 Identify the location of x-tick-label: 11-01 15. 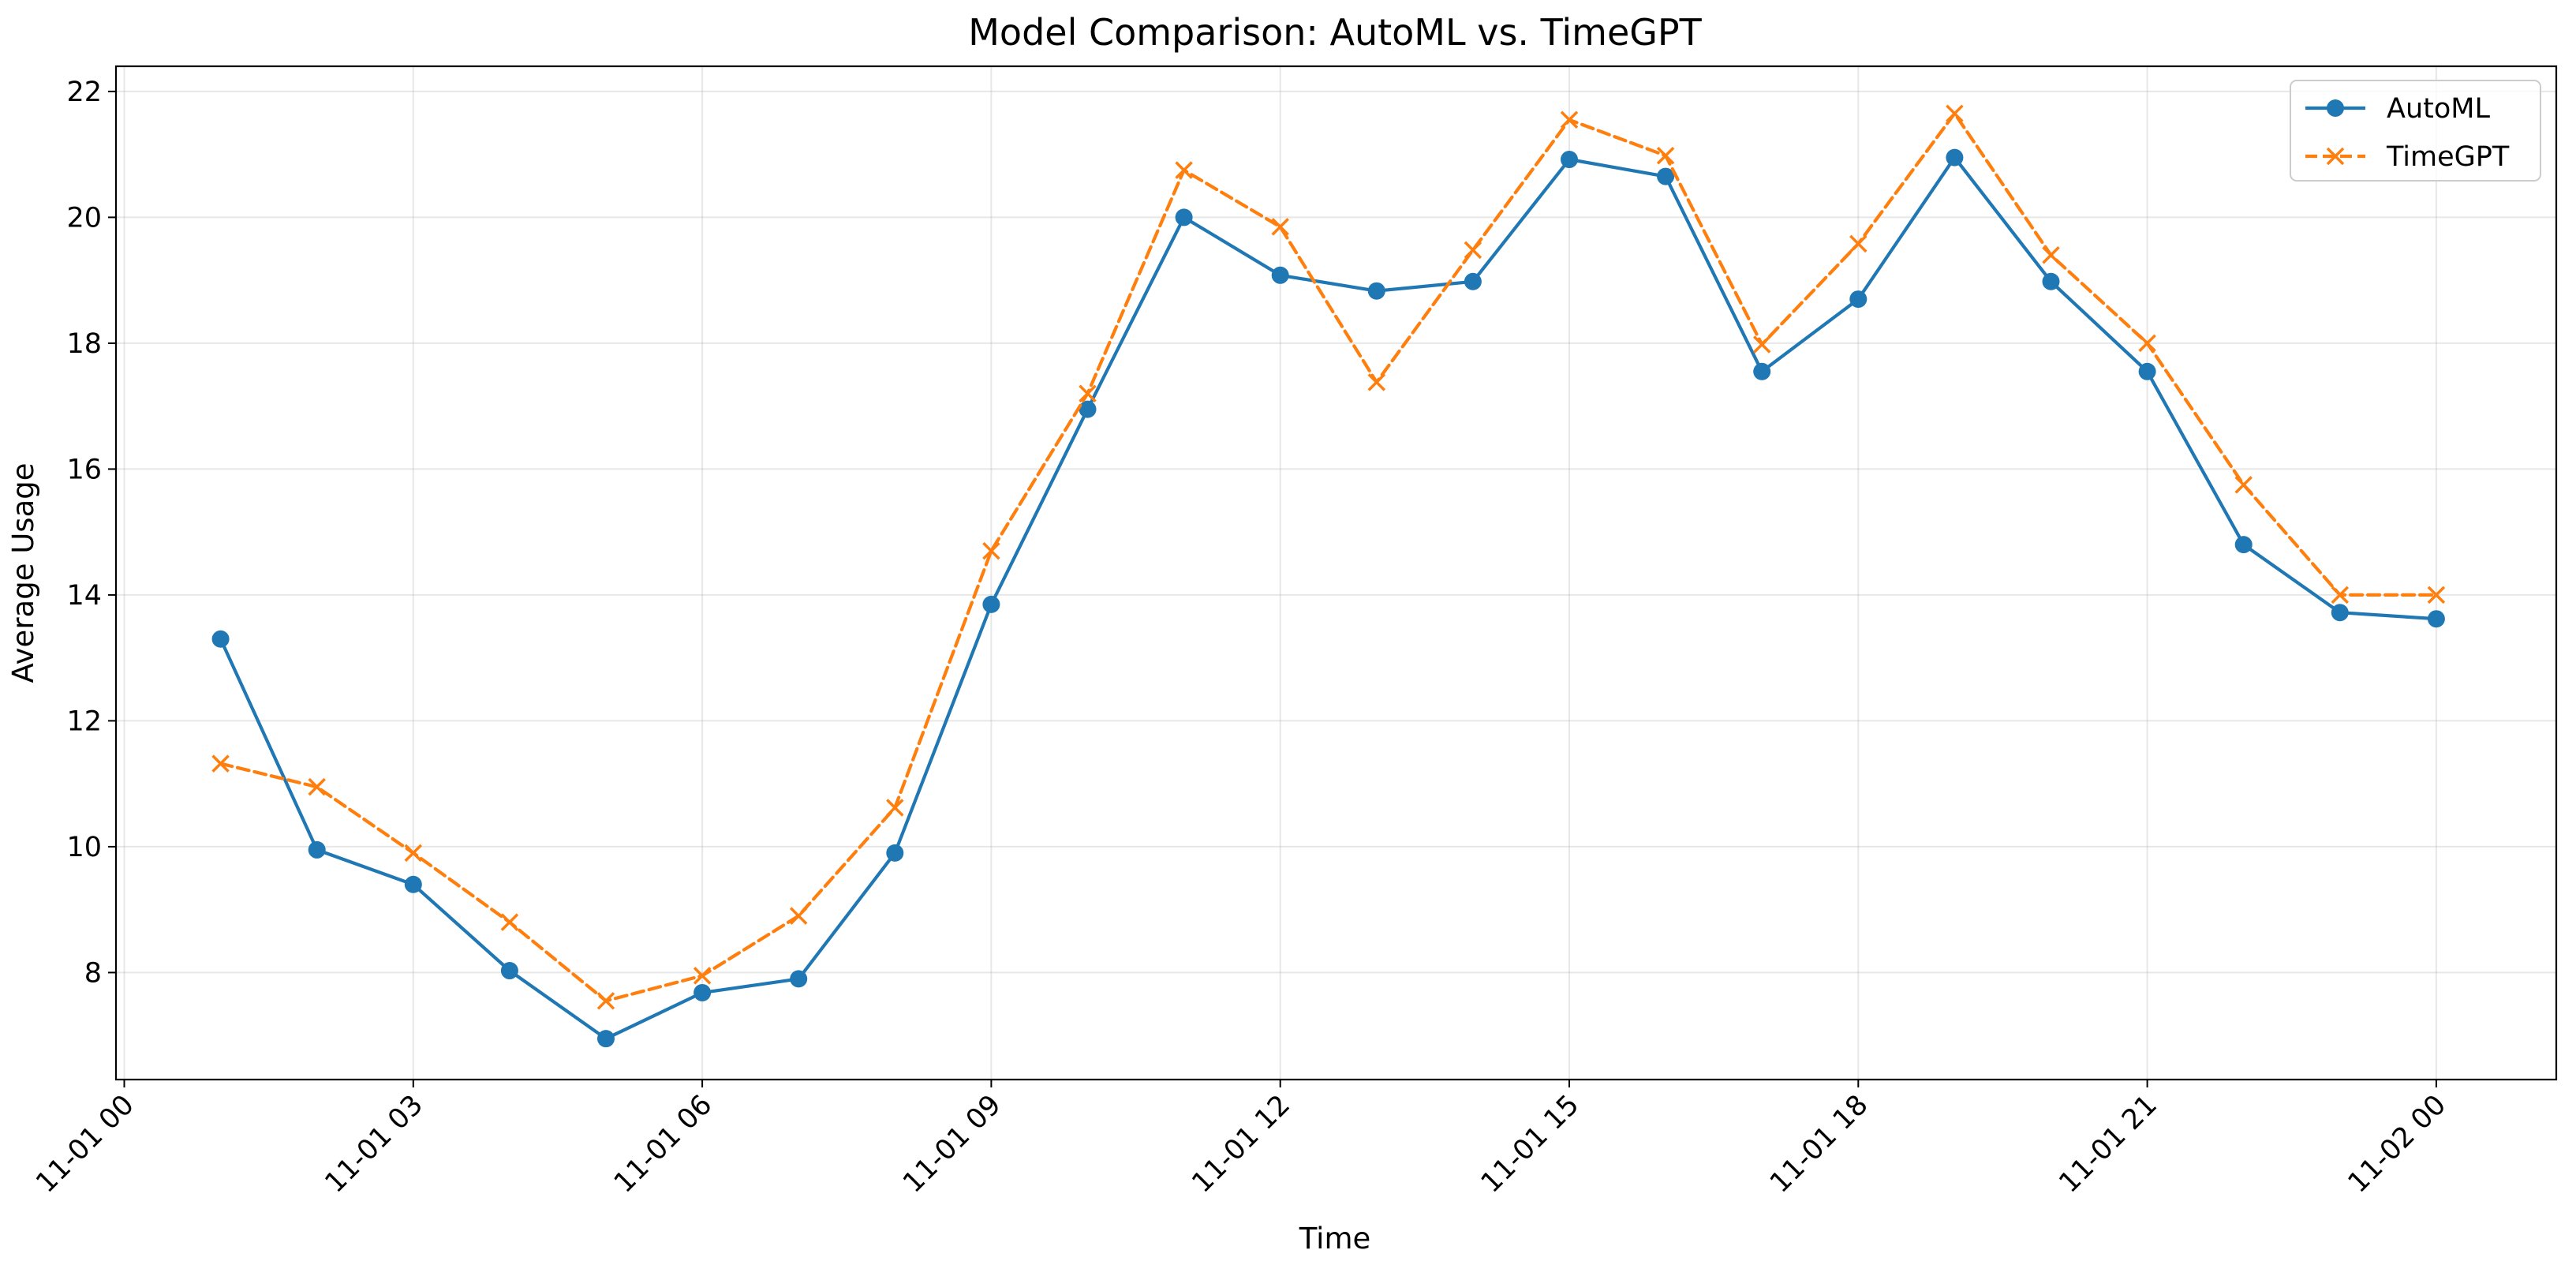
(1530, 1144).